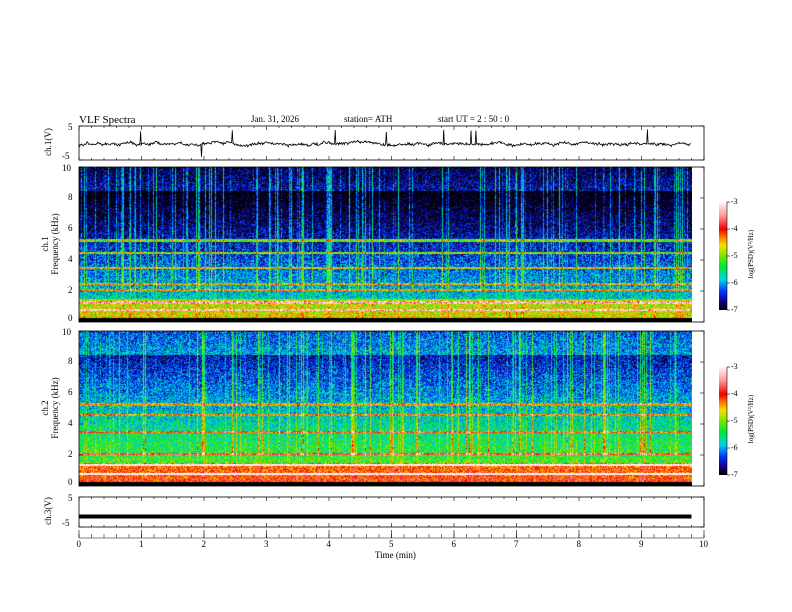  I want to click on x-tick-label: 4, so click(329, 544).